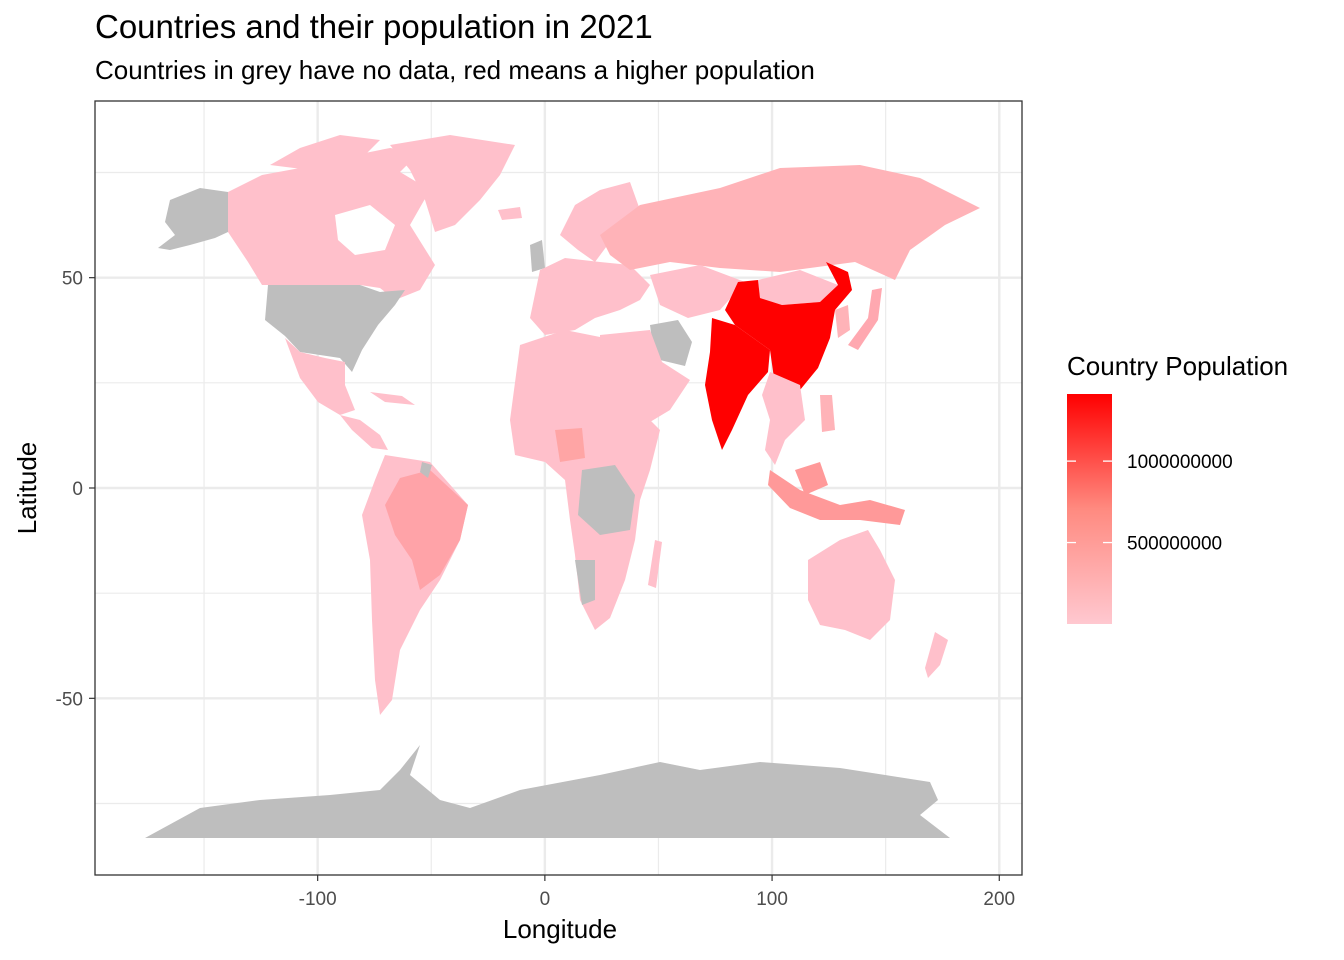  Describe the element at coordinates (1177, 366) in the screenshot. I see `legend-title: Country Population` at that location.